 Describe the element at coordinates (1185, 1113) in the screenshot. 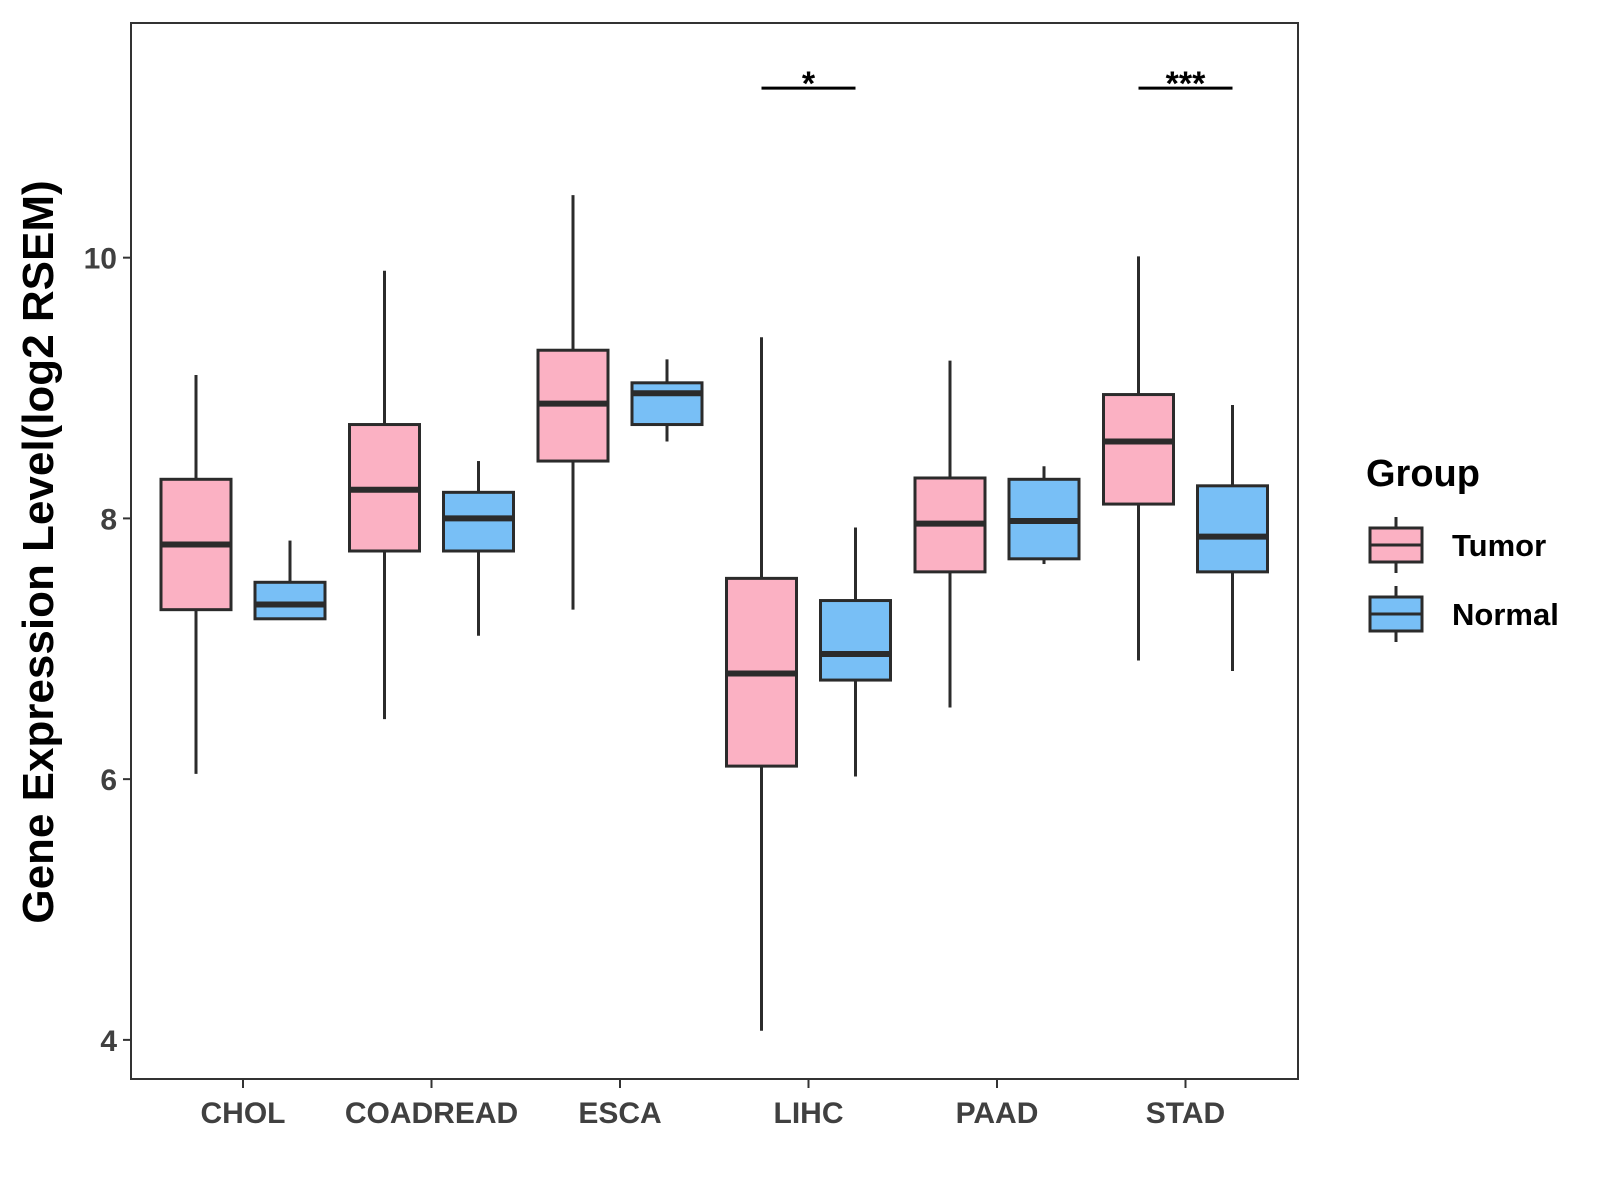

I see `x-tick-label: STAD` at that location.